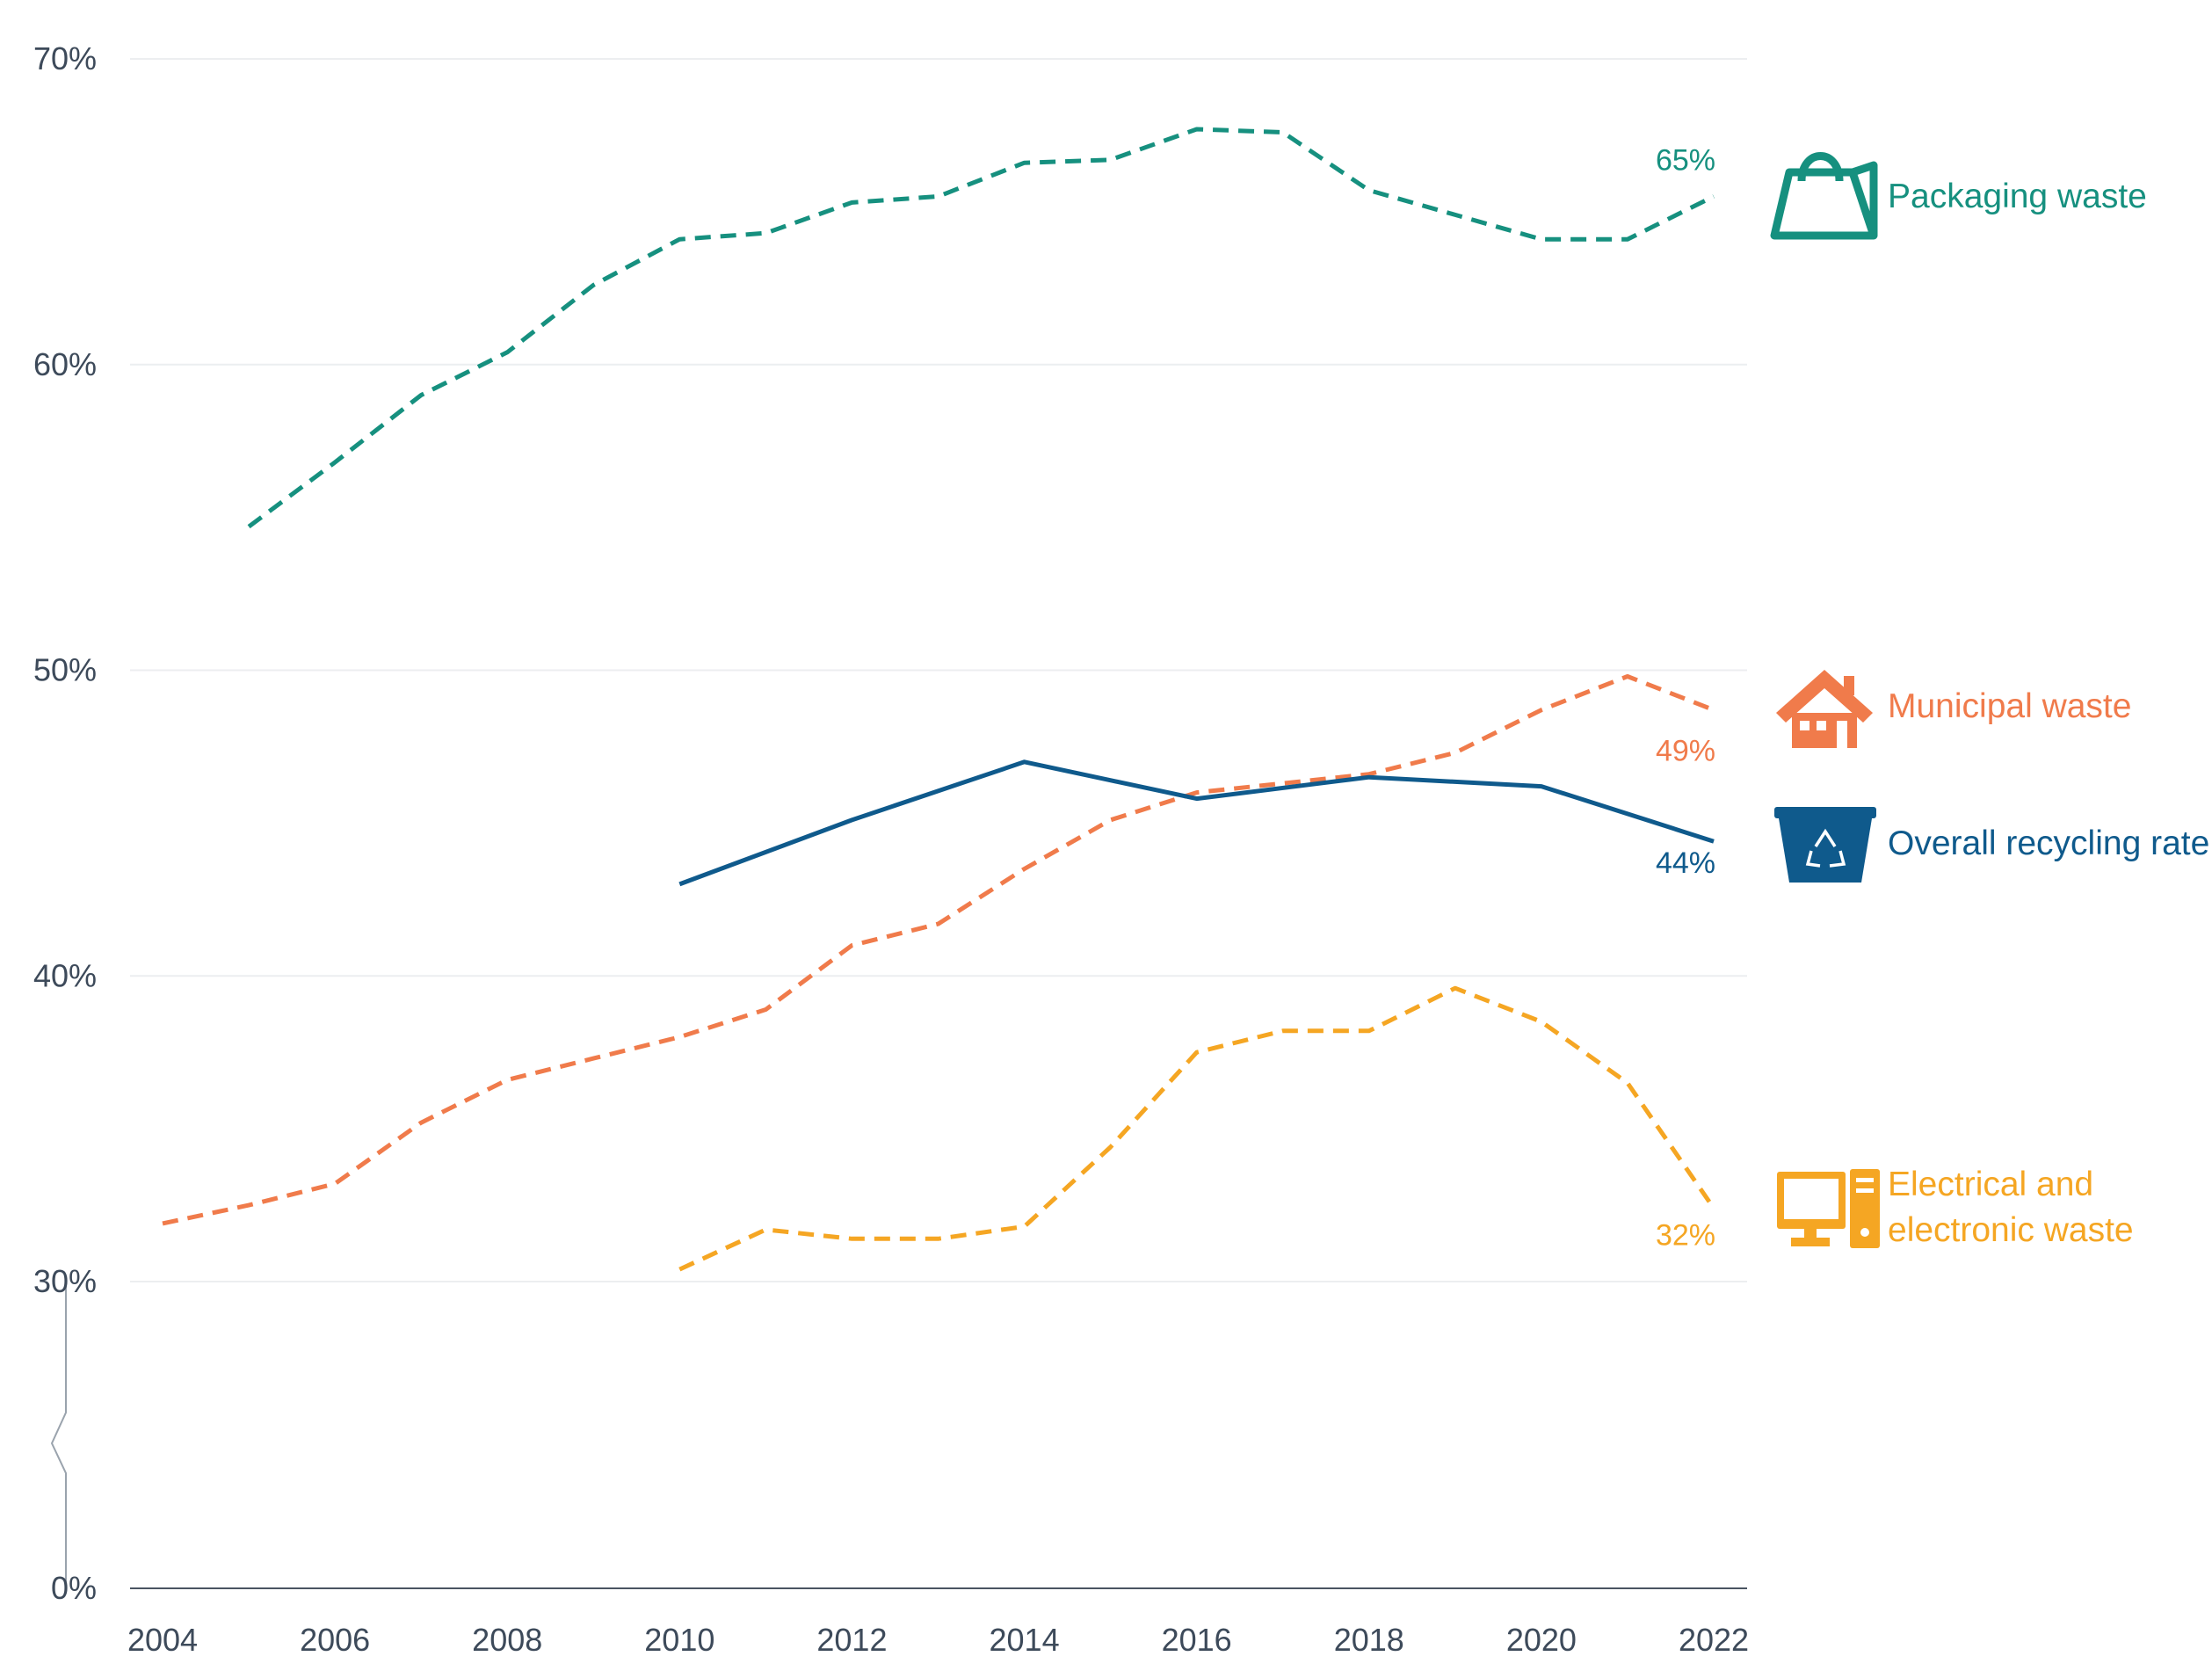 This screenshot has width=2212, height=1678. What do you see at coordinates (1197, 1640) in the screenshot?
I see `x-tick-label: 2016` at bounding box center [1197, 1640].